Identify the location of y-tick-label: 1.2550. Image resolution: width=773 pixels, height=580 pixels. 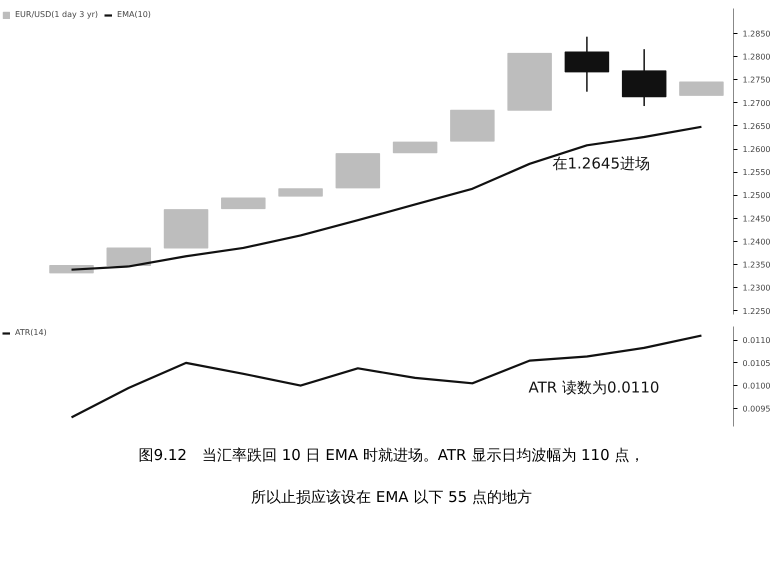
(756, 173).